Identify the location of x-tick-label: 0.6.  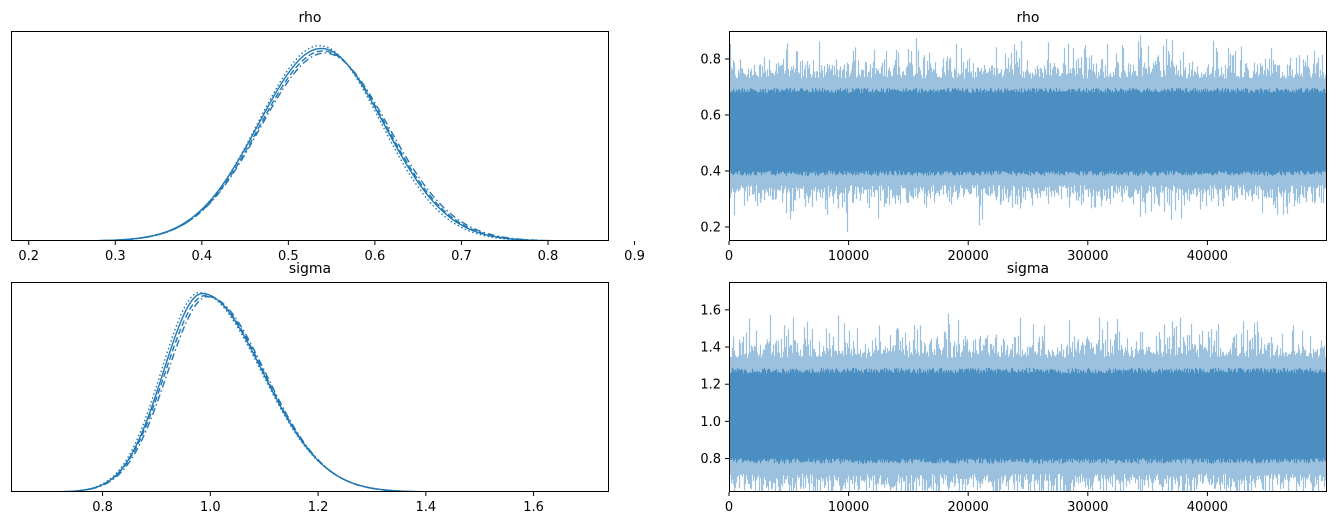
(375, 256).